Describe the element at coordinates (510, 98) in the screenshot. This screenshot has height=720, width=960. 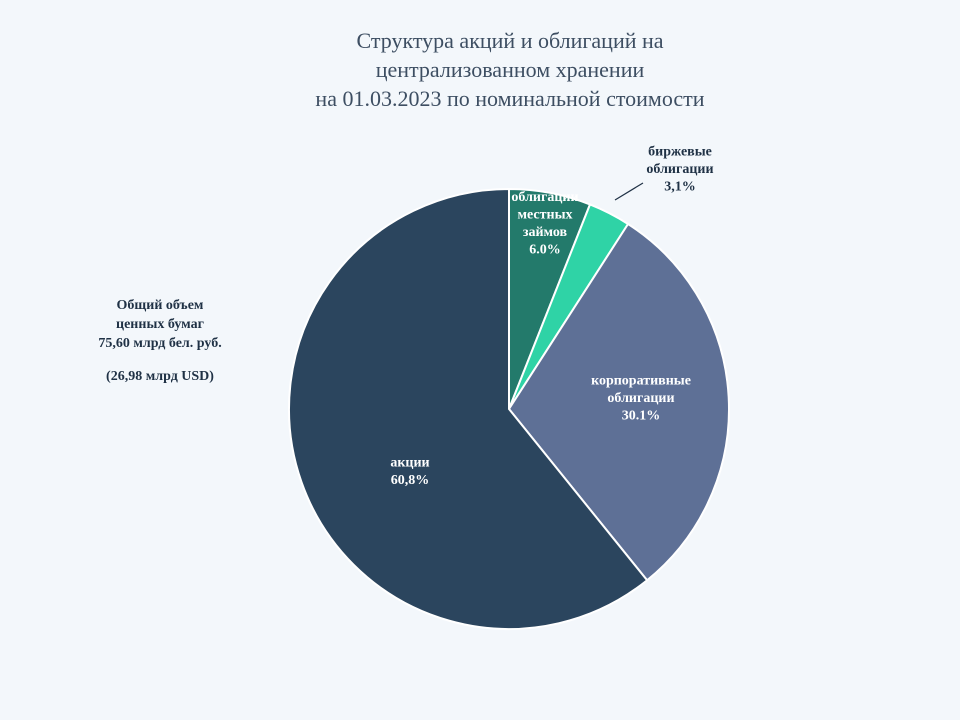
I see `chart-title-line: на 01.03.2023 по номинальной стоимости` at that location.